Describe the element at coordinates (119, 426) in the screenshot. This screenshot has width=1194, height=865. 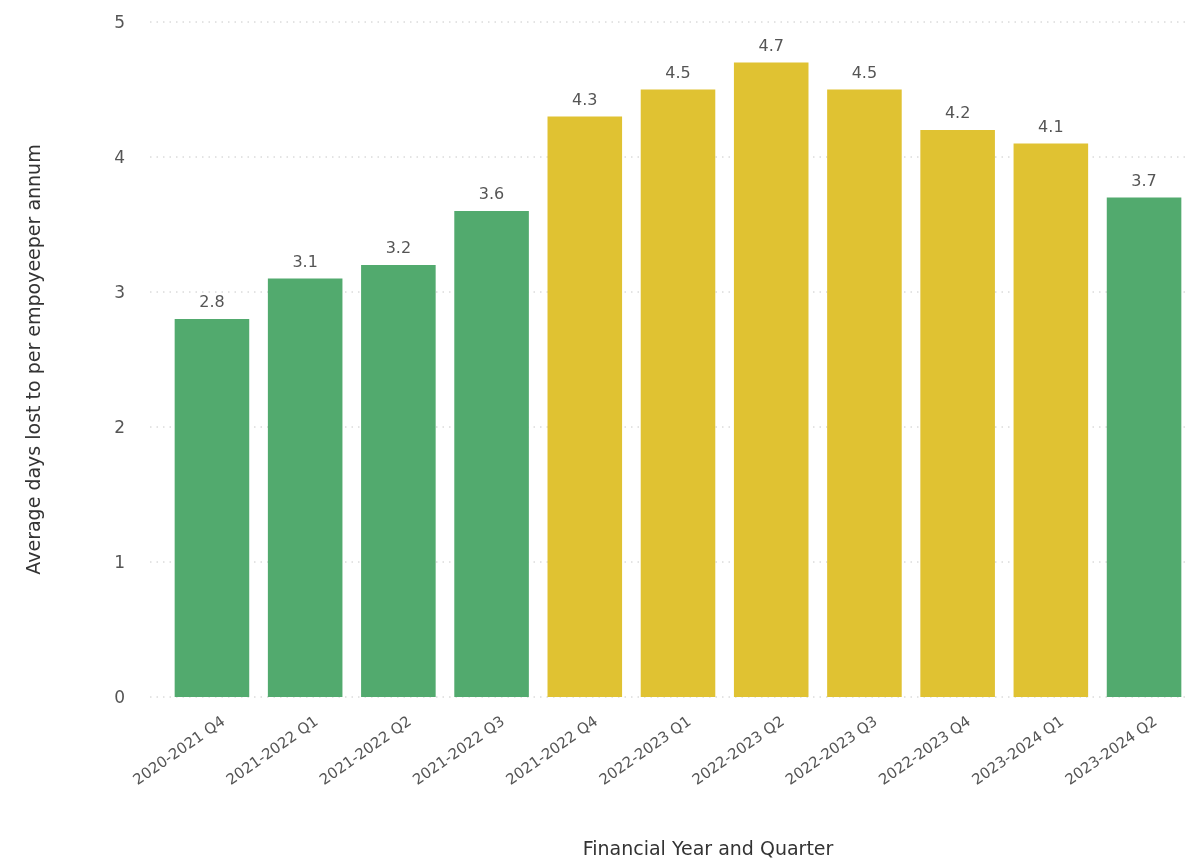
I see `y-tick-label: 2` at that location.